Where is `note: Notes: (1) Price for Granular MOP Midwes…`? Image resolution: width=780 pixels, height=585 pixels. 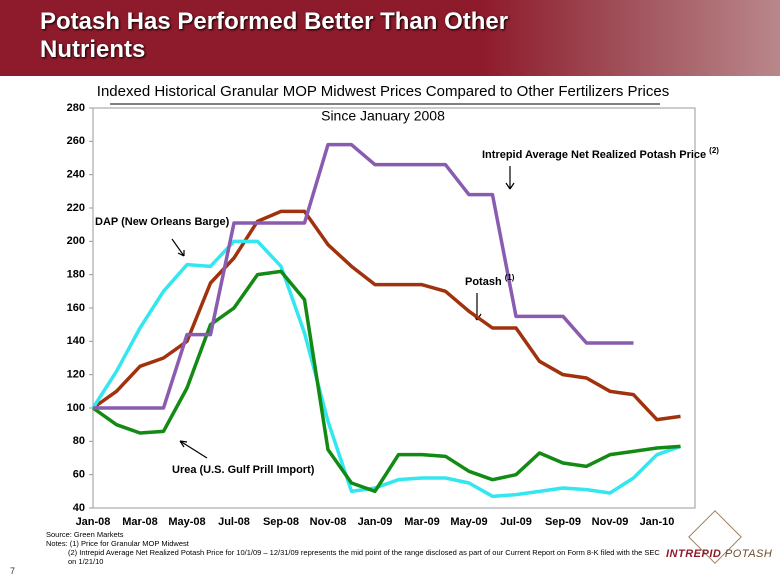
note: Notes: (1) Price for Granular MOP Midwes… is located at coordinates (117, 543).